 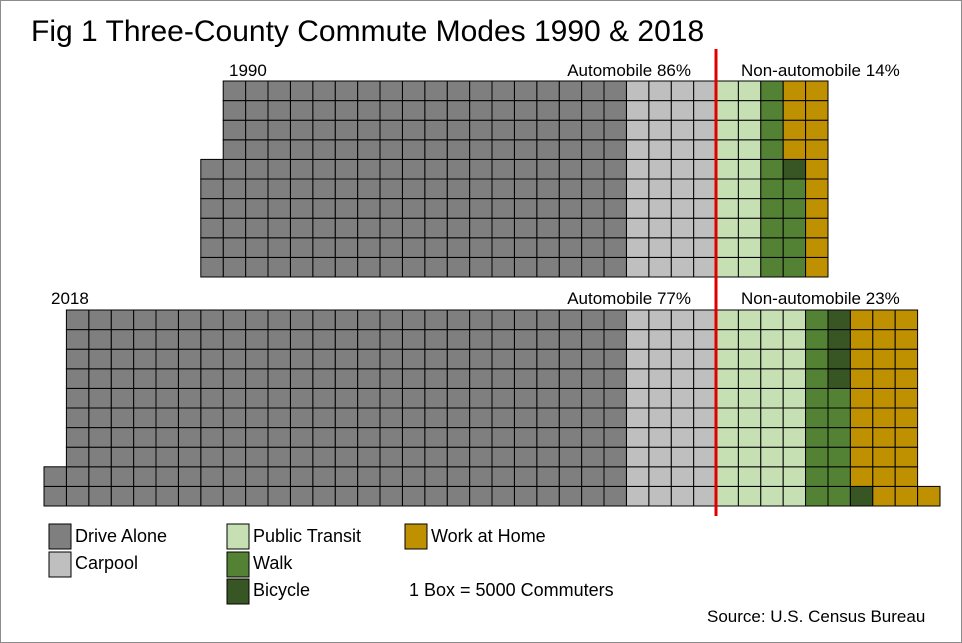 What do you see at coordinates (60, 564) in the screenshot?
I see `legend-swatch-carpool` at bounding box center [60, 564].